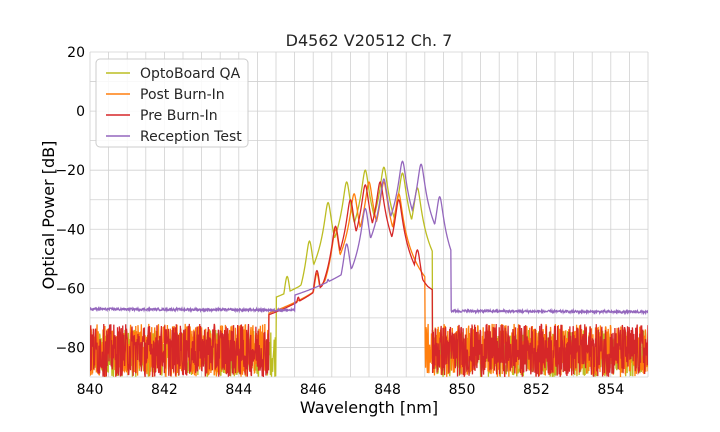  I want to click on x-tick-label: 852, so click(536, 390).